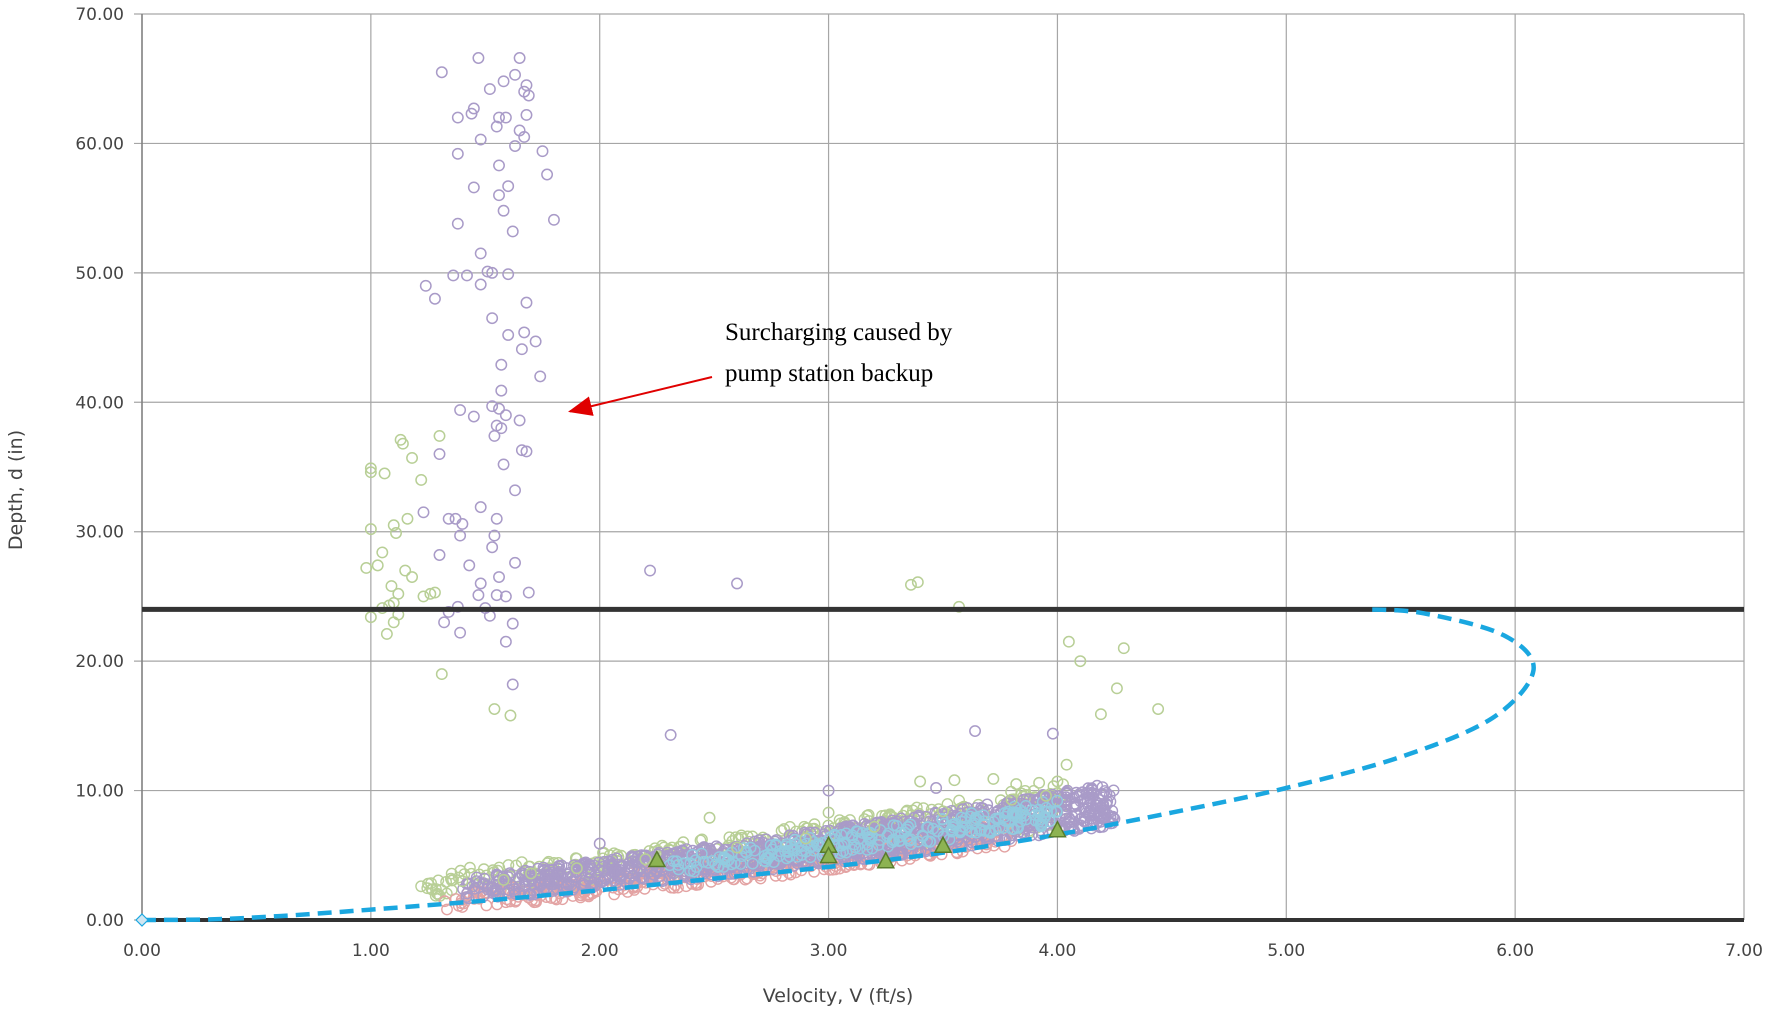 The width and height of the screenshot is (1772, 1014). Describe the element at coordinates (99, 274) in the screenshot. I see `y-tick-label: 50.00` at that location.